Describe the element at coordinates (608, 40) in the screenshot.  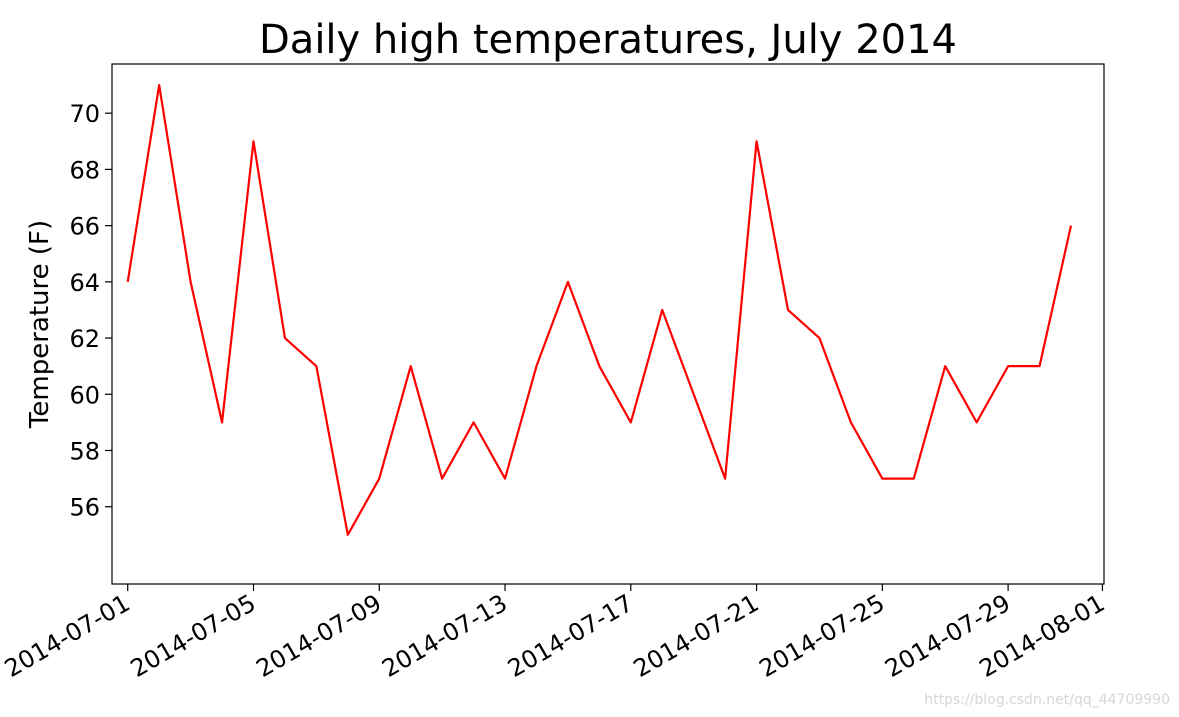
I see `chart-title: Daily high temperatures, July 2014` at that location.